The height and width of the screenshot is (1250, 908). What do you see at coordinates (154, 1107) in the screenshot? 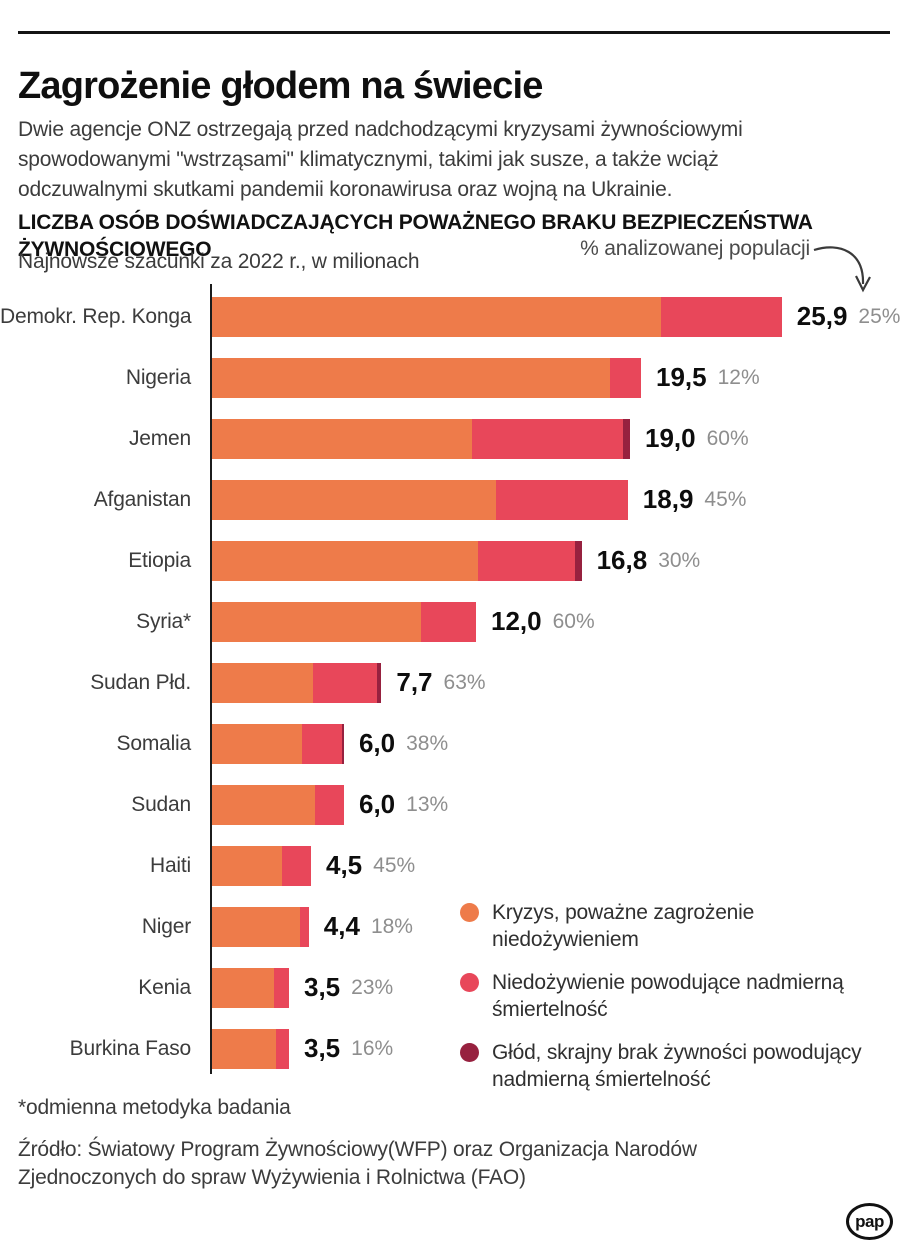
I see `footnote: *odmienna metodyka badania` at bounding box center [154, 1107].